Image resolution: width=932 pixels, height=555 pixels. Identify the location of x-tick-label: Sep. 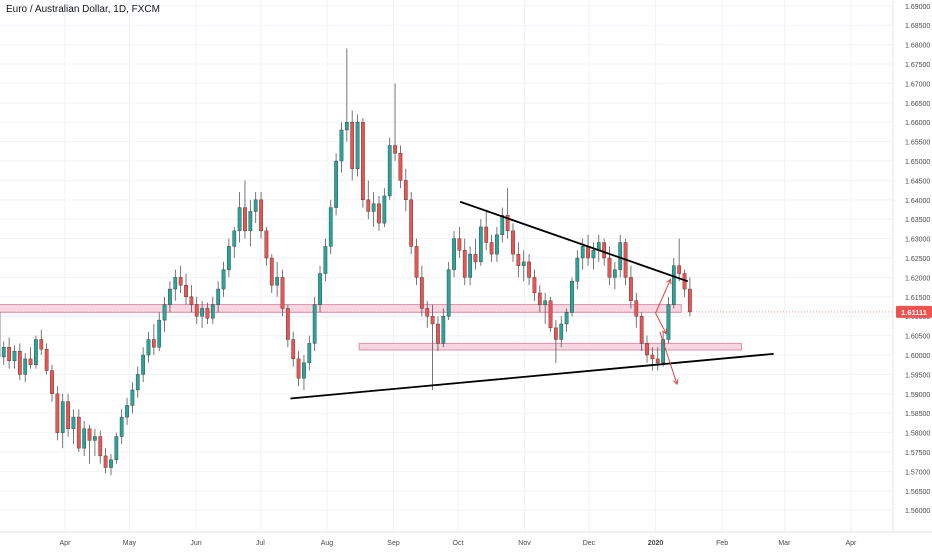
(393, 543).